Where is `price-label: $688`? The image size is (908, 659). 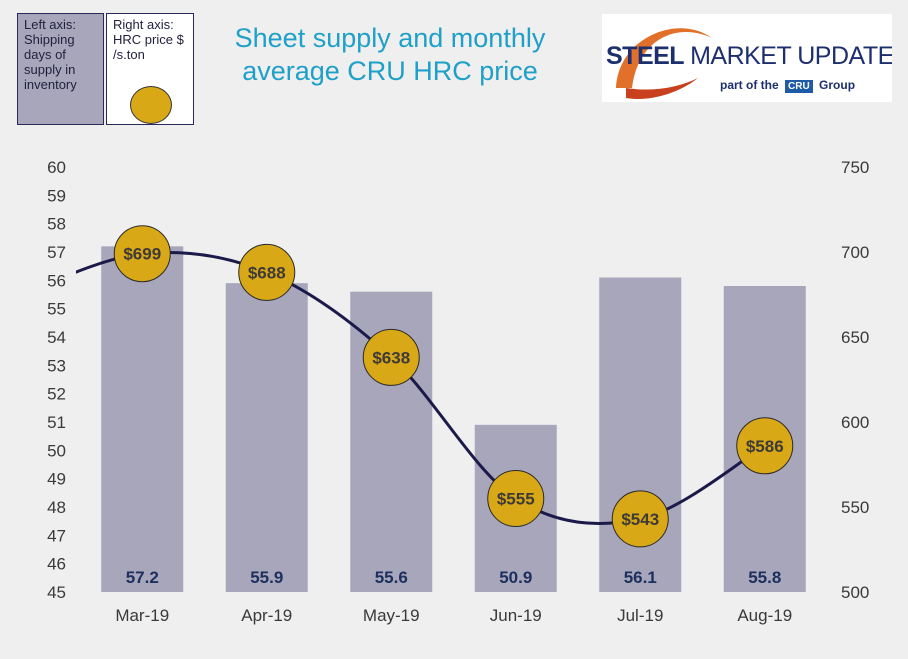
price-label: $688 is located at coordinates (267, 272).